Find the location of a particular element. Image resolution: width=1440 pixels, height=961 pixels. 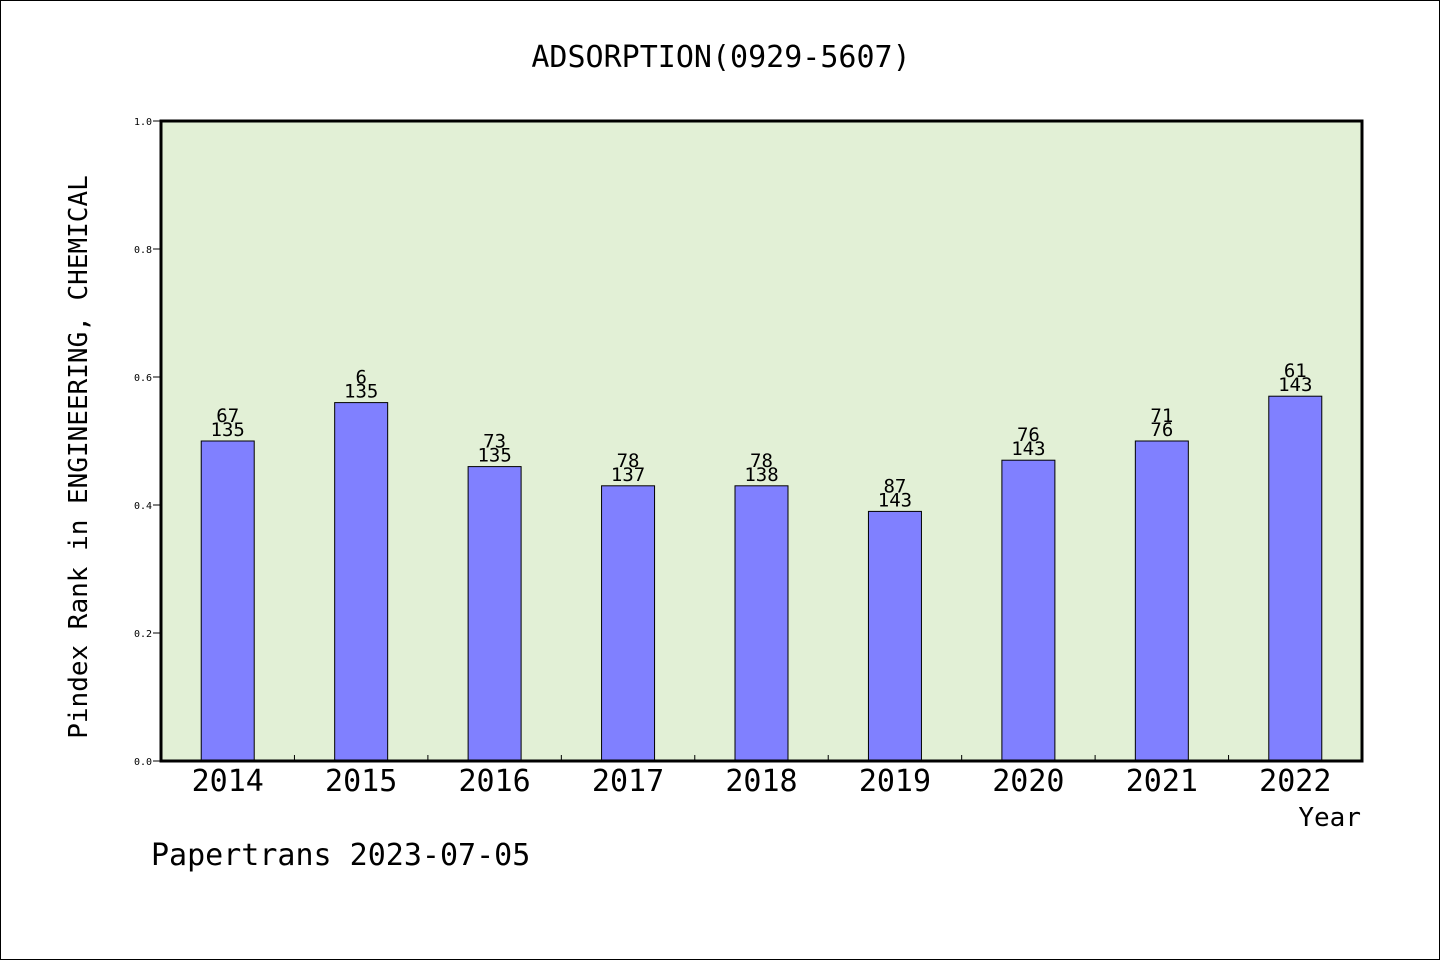

bar-2014 is located at coordinates (227, 601).